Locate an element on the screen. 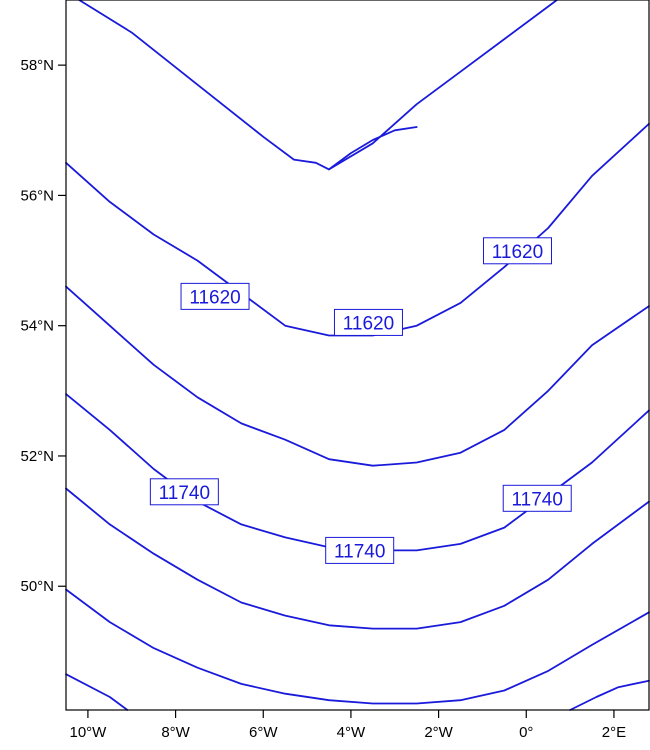 The width and height of the screenshot is (650, 750). x-tick-label: 2°W is located at coordinates (438, 732).